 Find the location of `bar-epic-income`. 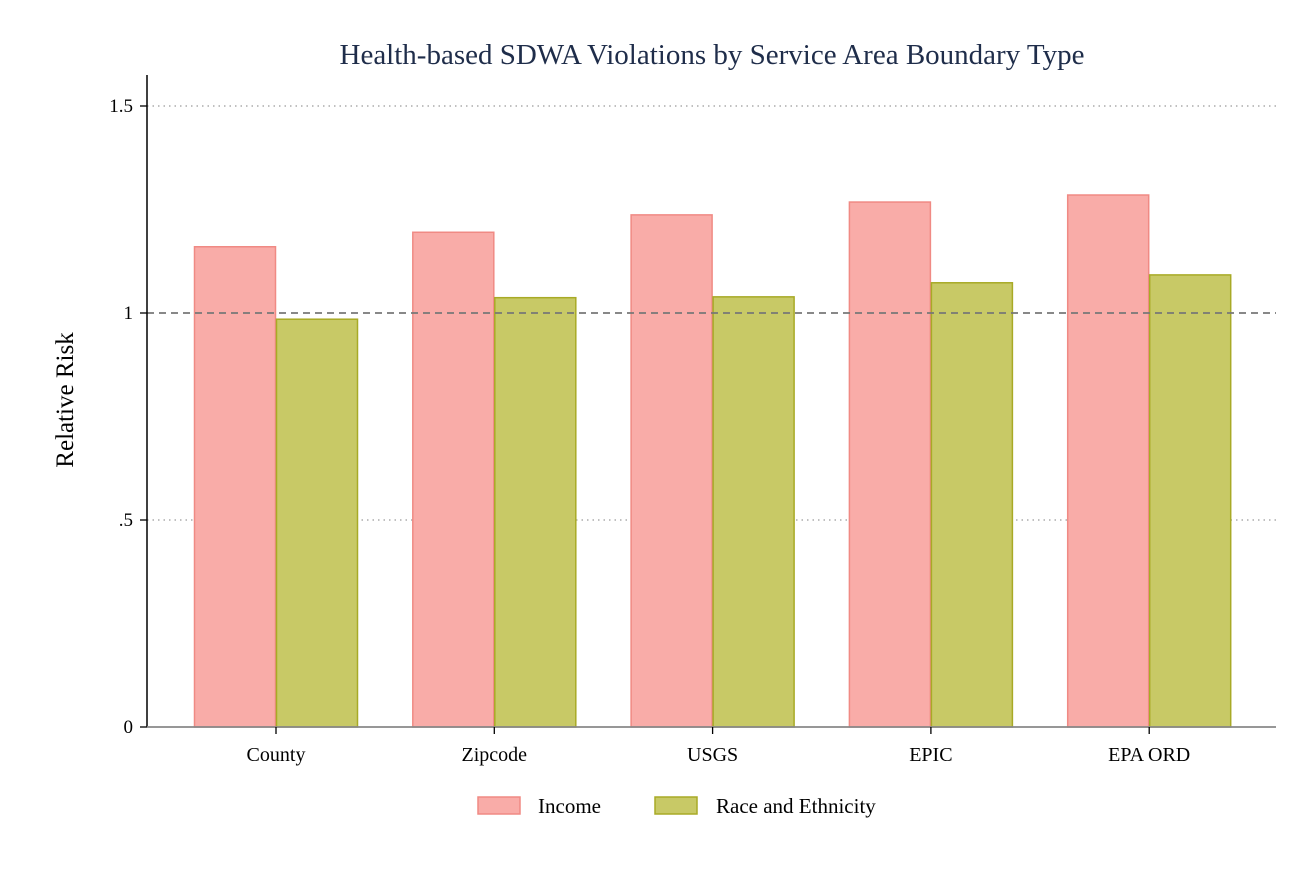

bar-epic-income is located at coordinates (890, 464).